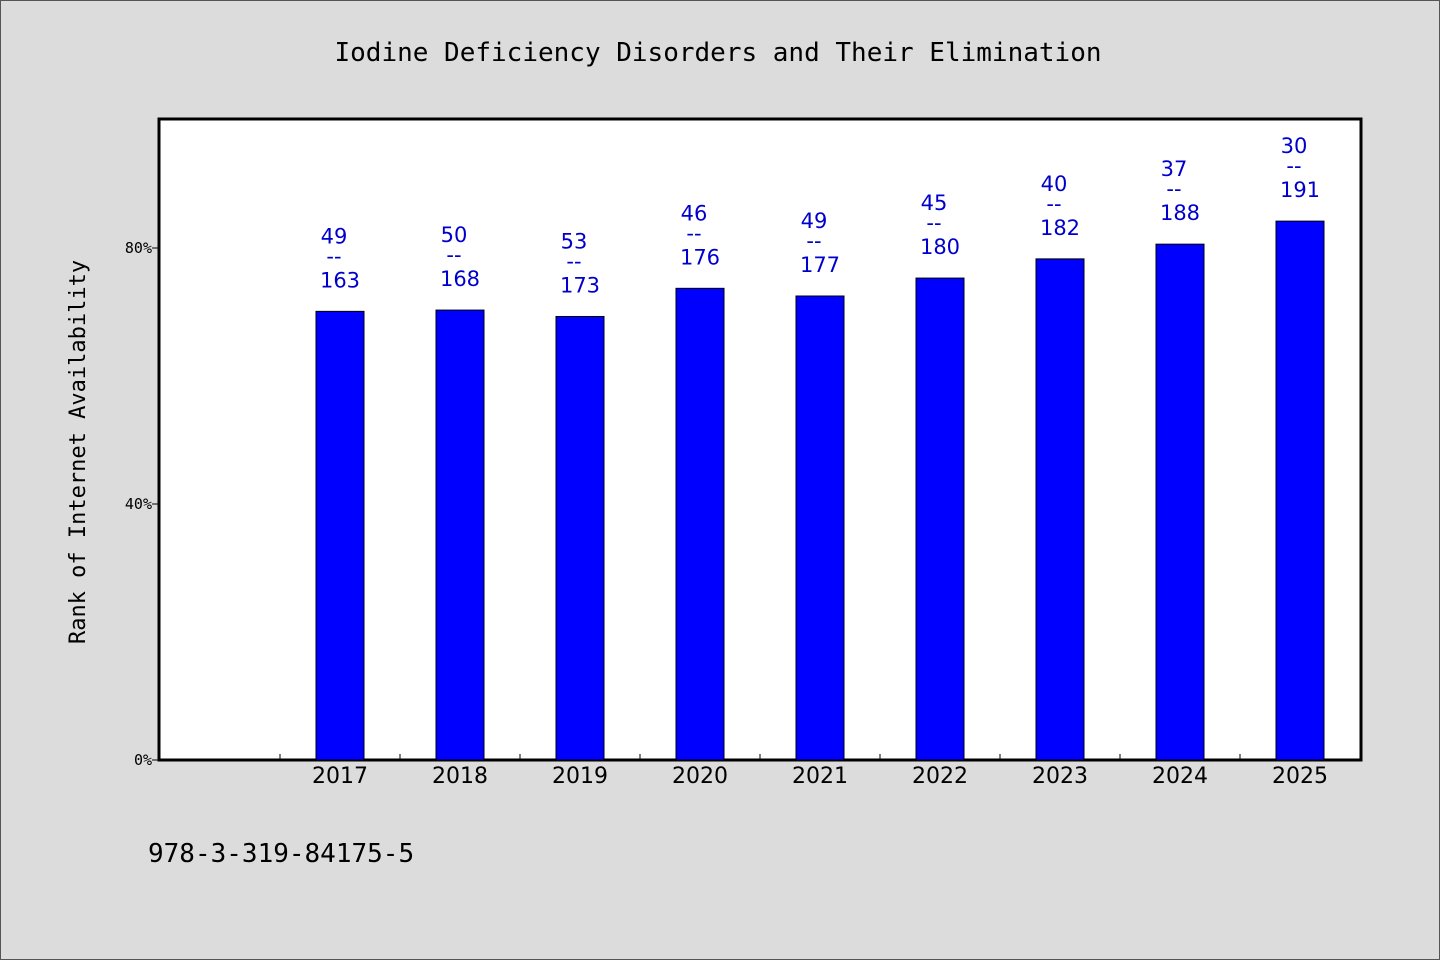 The width and height of the screenshot is (1440, 960). Describe the element at coordinates (143, 760) in the screenshot. I see `y-tick-label: 0%` at that location.